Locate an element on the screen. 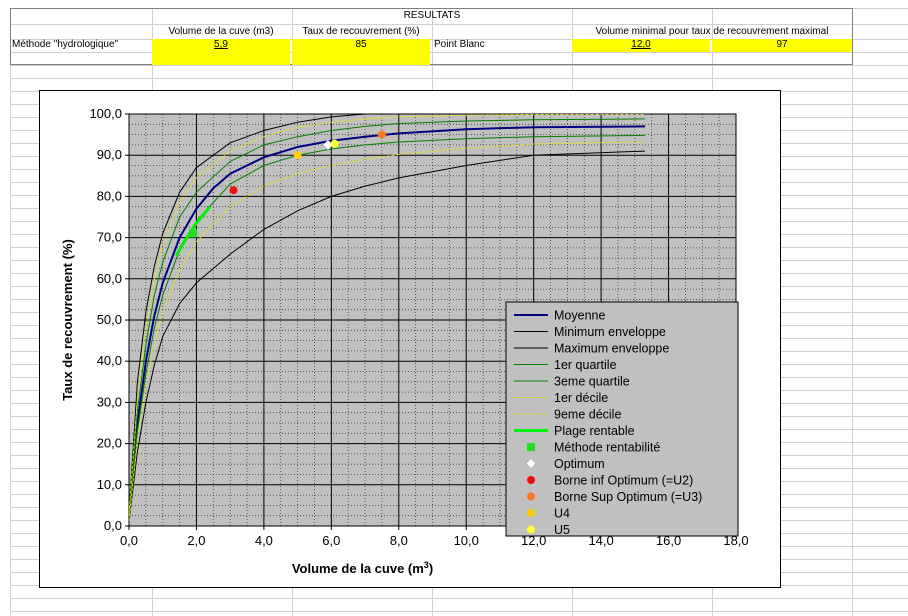 Image resolution: width=908 pixels, height=616 pixels. legend-label: Maximum enveloppe is located at coordinates (611, 349).